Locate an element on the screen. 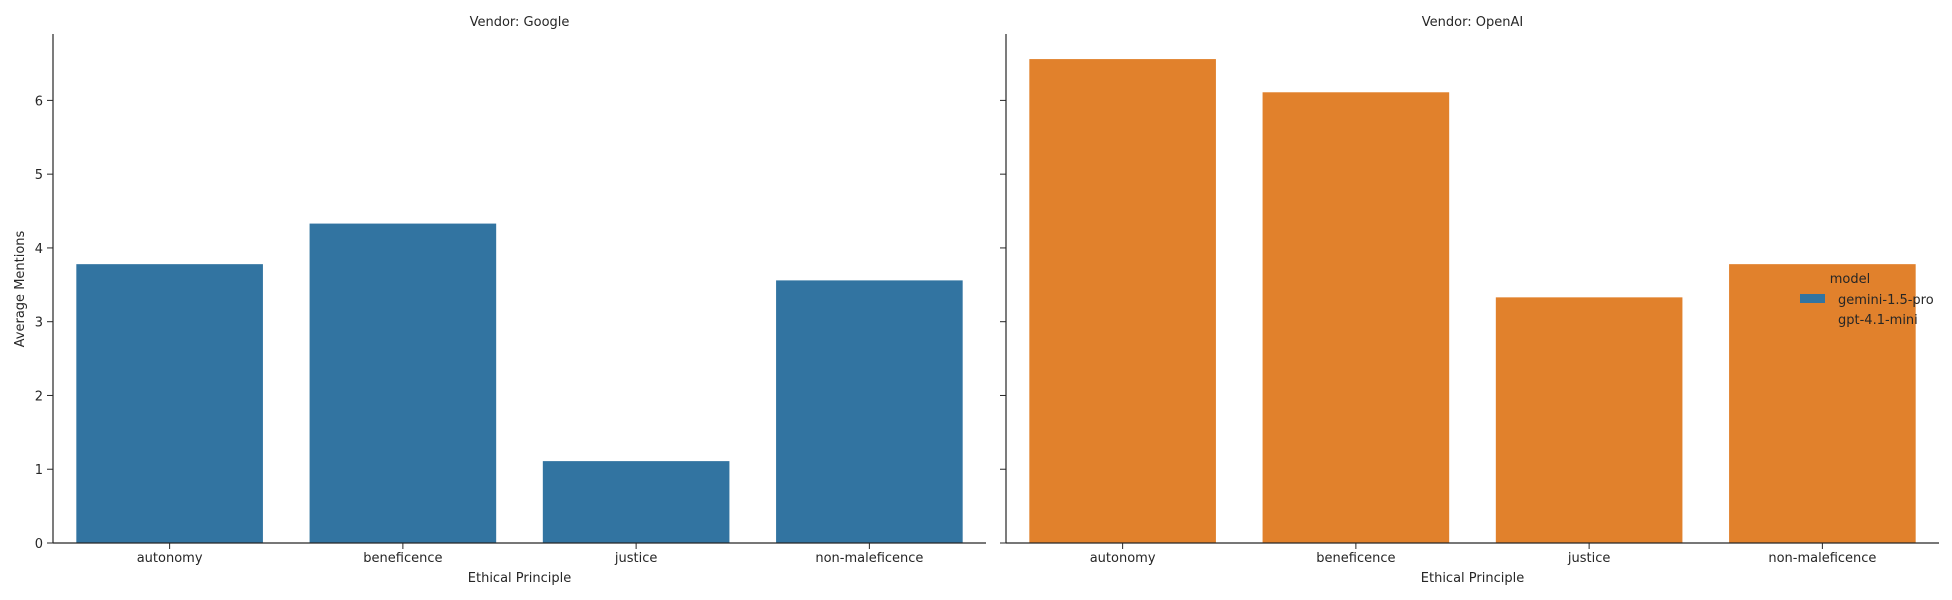 This screenshot has width=1952, height=600. legend-title: model is located at coordinates (1850, 279).